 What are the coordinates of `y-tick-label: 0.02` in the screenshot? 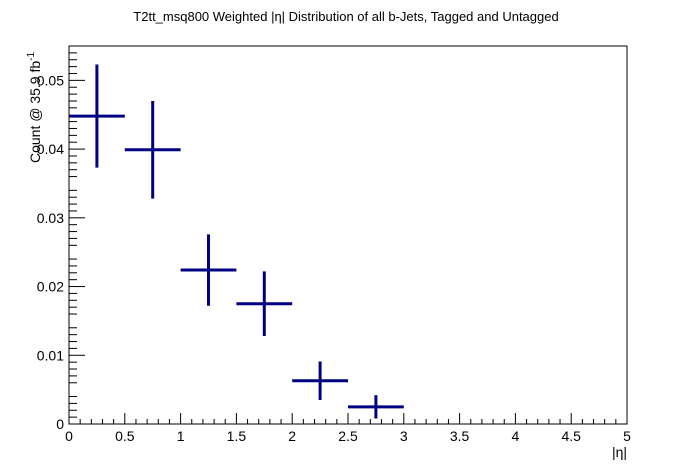 It's located at (50, 287).